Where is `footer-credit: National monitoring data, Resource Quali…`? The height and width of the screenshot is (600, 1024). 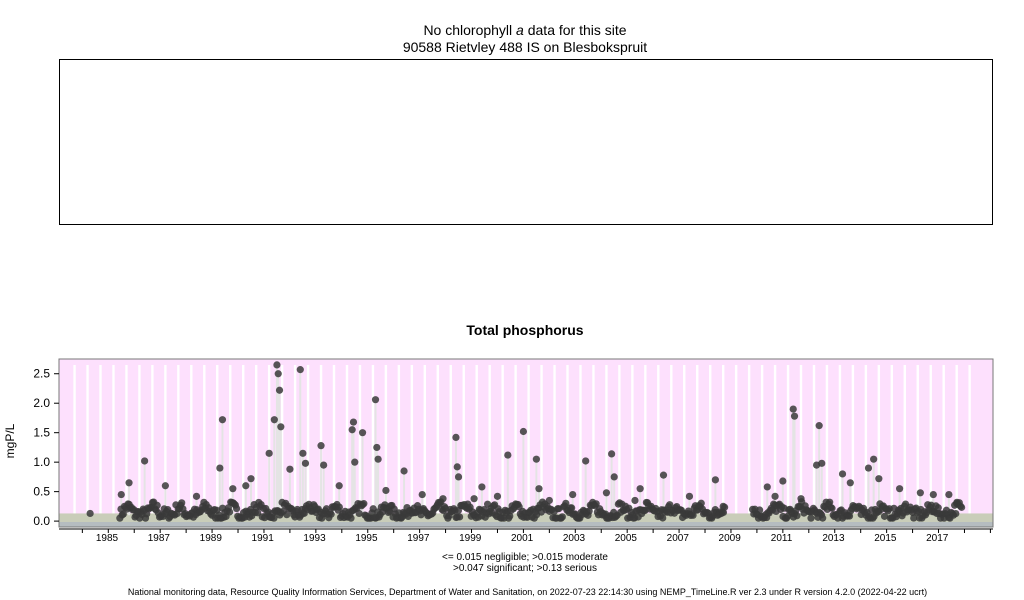 footer-credit: National monitoring data, Resource Quali… is located at coordinates (527, 592).